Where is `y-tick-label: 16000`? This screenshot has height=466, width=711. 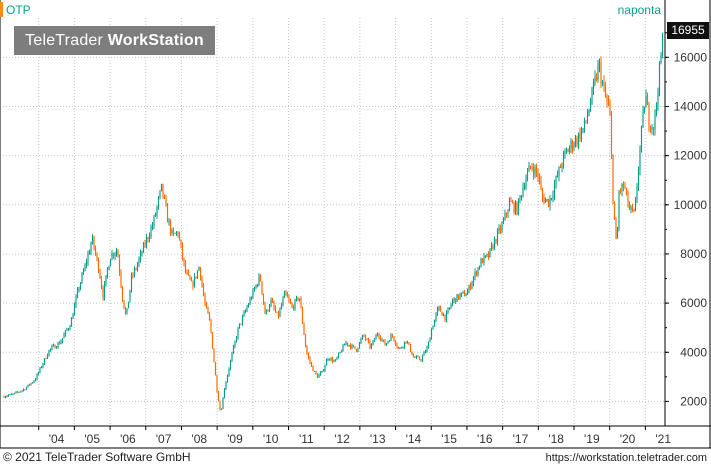
y-tick-label: 16000 is located at coordinates (691, 57).